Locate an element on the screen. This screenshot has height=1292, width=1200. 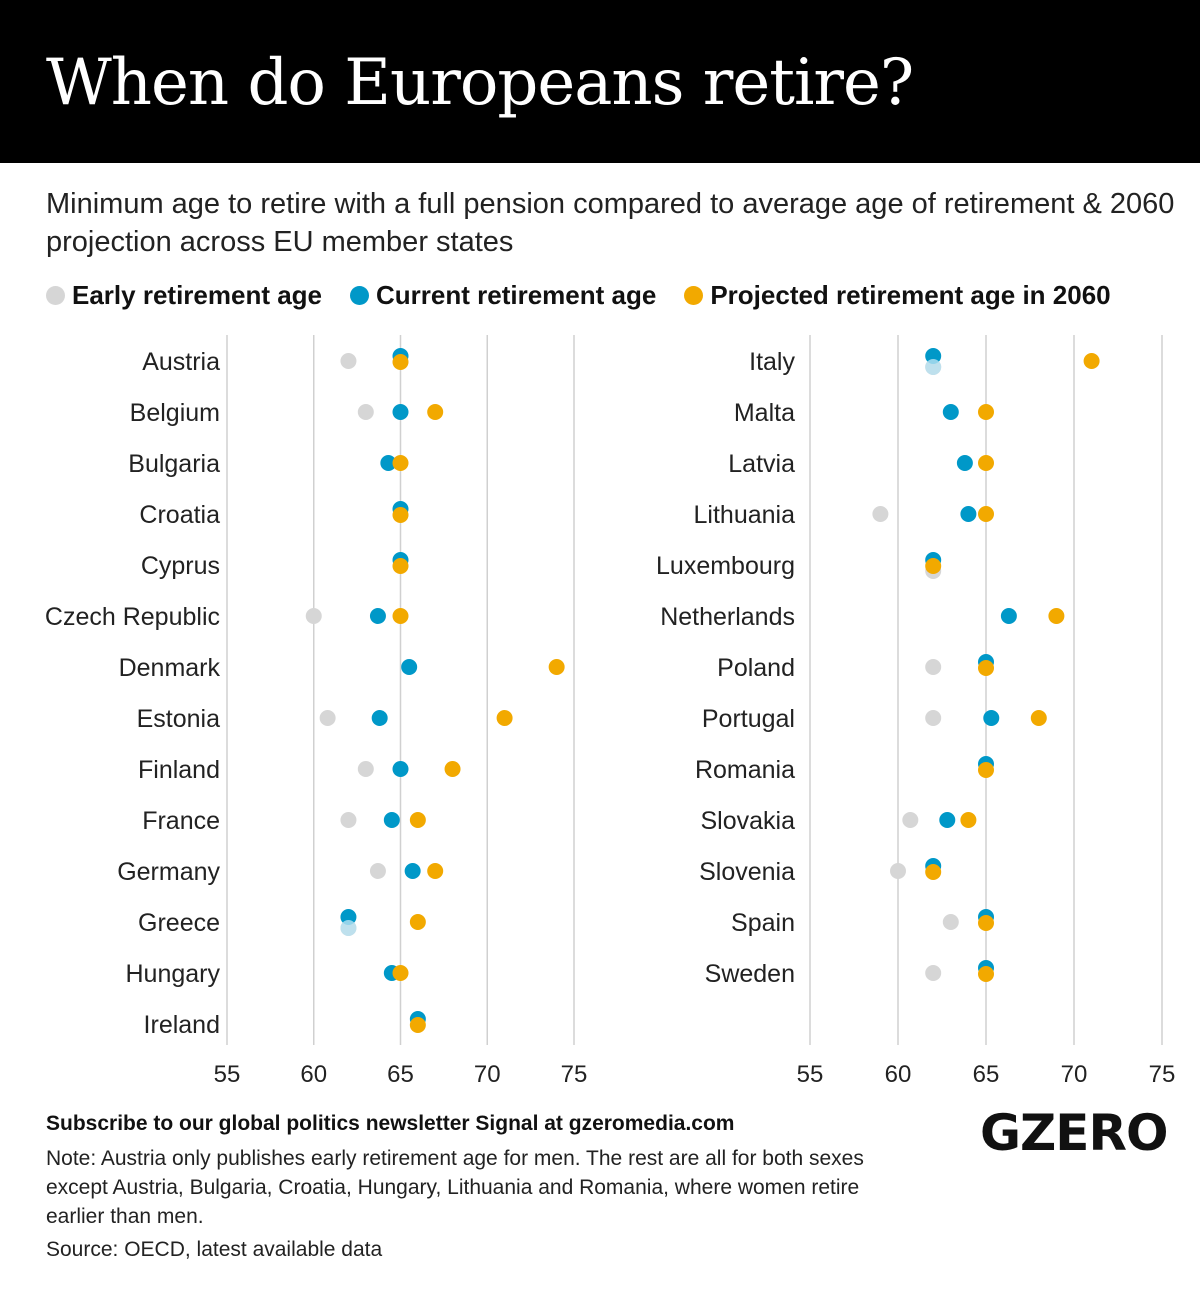
legend-current: Current retirement age is located at coordinates (503, 295).